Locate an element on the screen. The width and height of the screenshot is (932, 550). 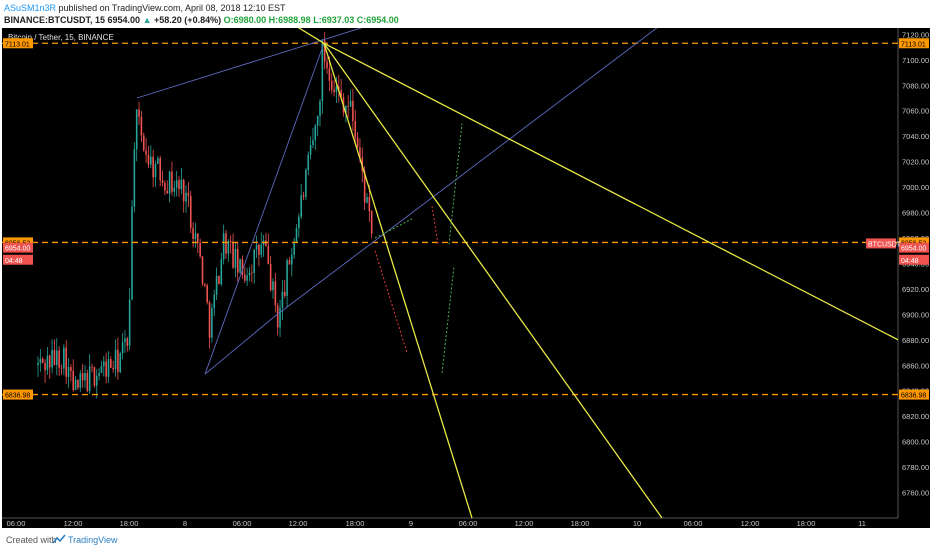
footer: Created with TradingView is located at coordinates (466, 540).